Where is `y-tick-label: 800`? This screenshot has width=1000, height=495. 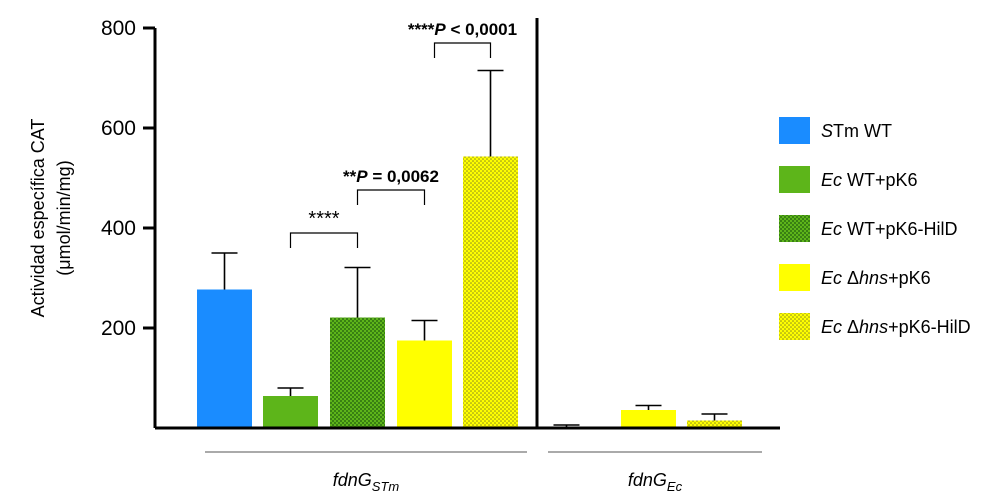 y-tick-label: 800 is located at coordinates (118, 28).